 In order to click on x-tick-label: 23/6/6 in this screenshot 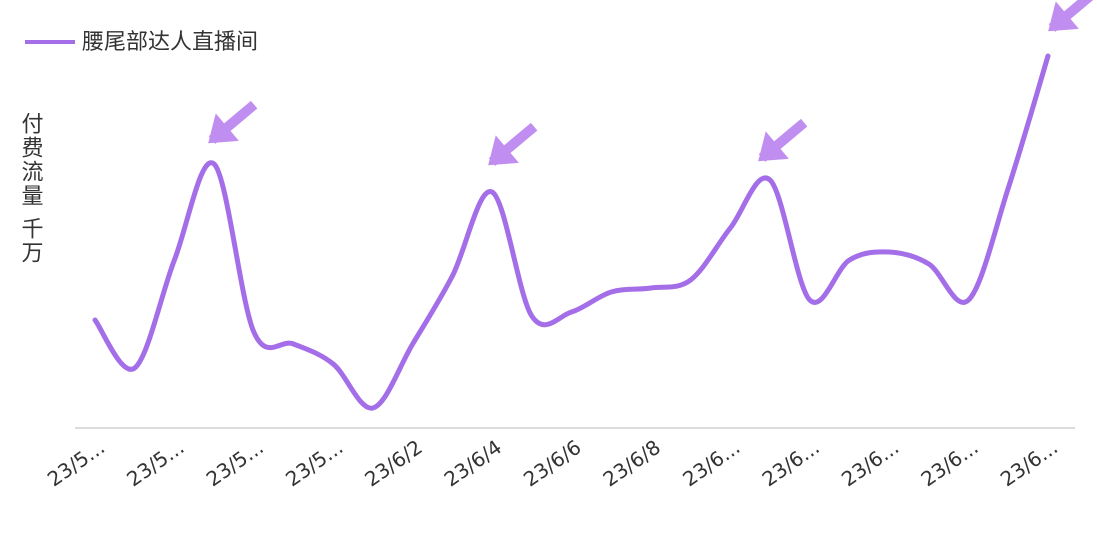, I will do `click(552, 463)`.